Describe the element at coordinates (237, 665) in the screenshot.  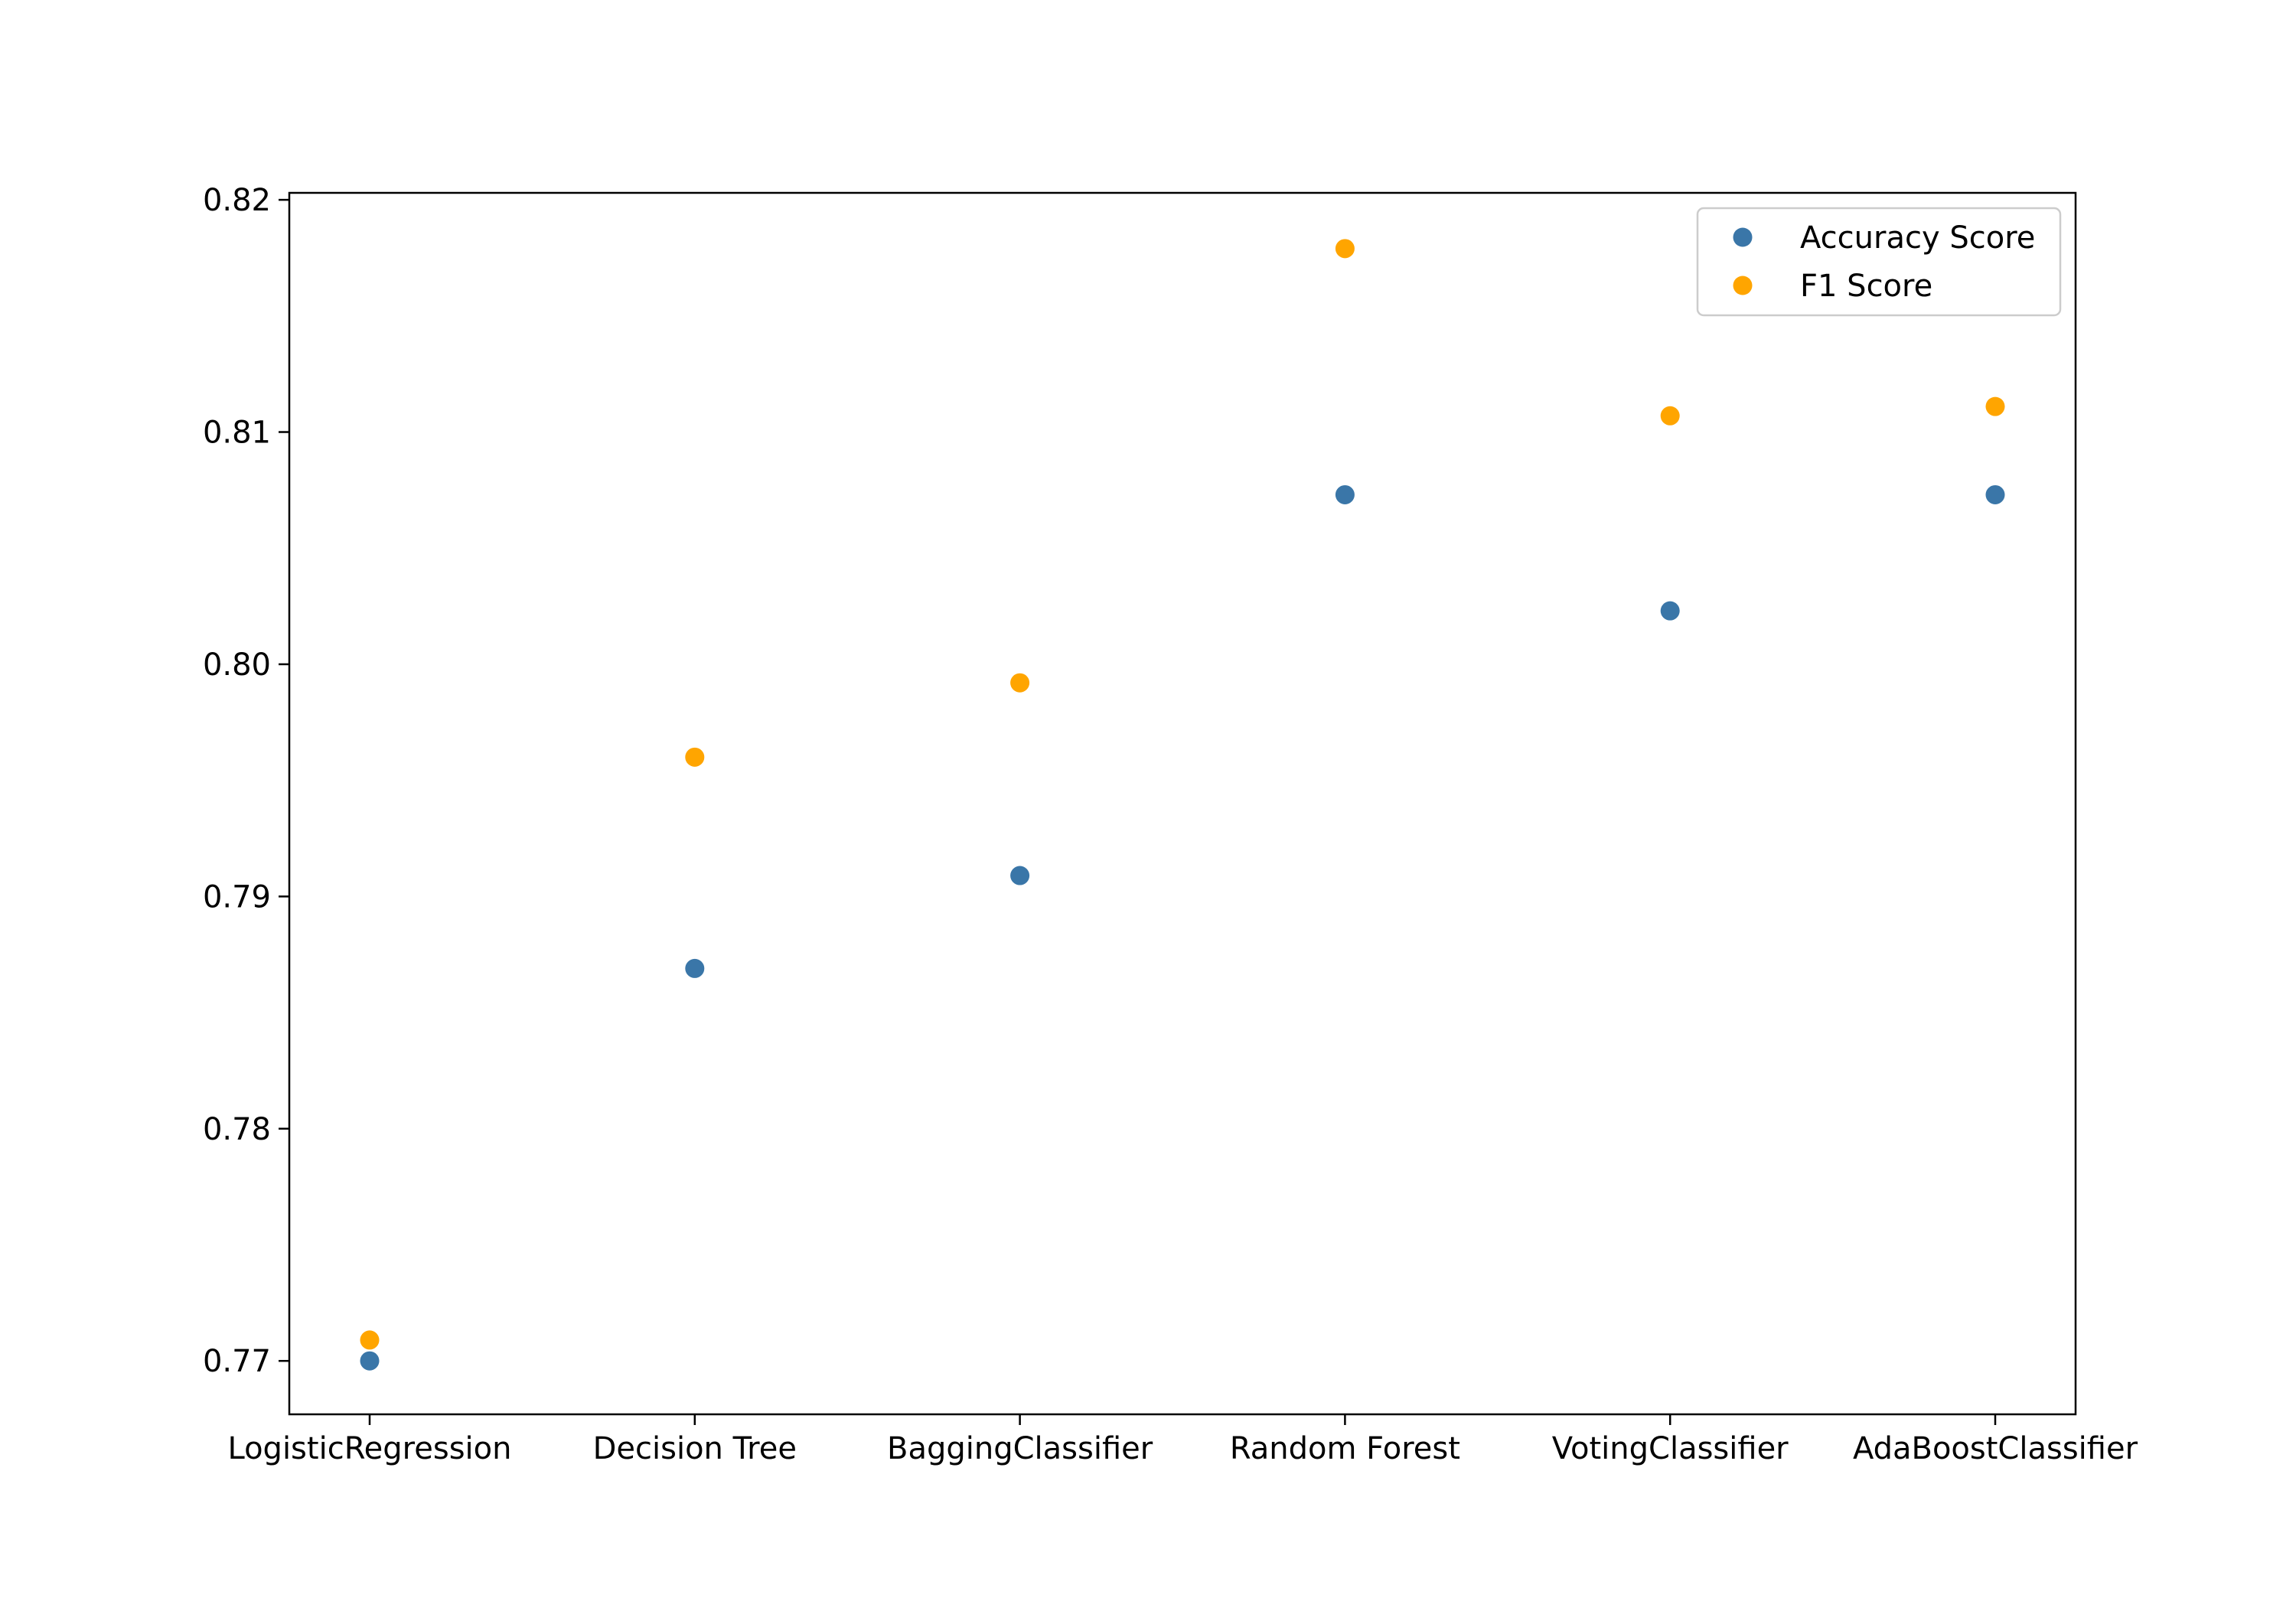
I see `y-tick-label: 0.80` at that location.